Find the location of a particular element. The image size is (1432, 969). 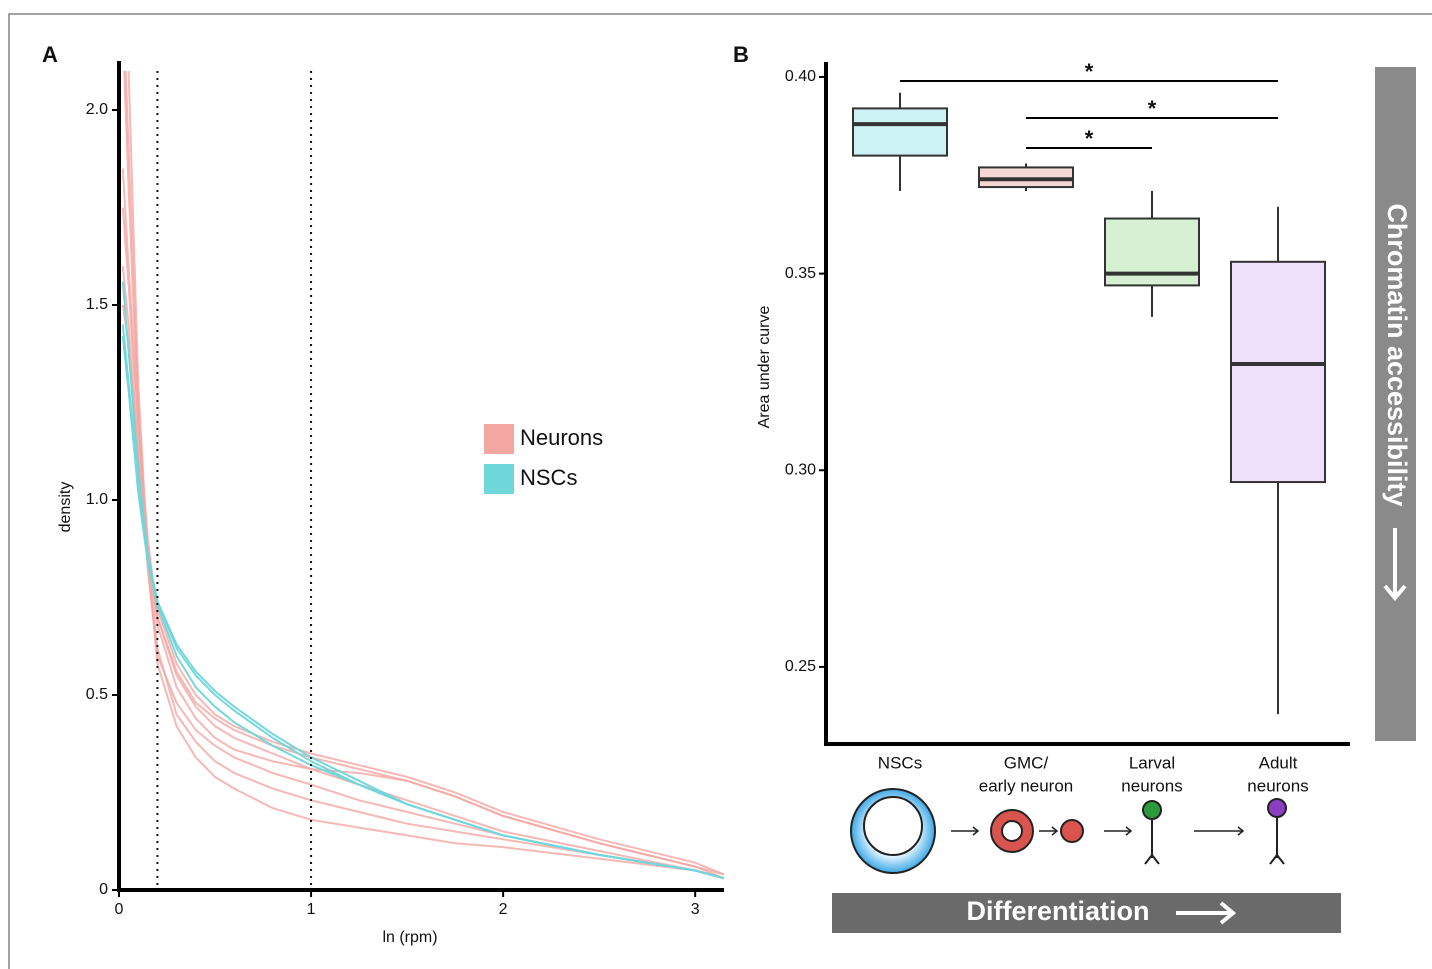

x-tick-label: 0 is located at coordinates (119, 909).